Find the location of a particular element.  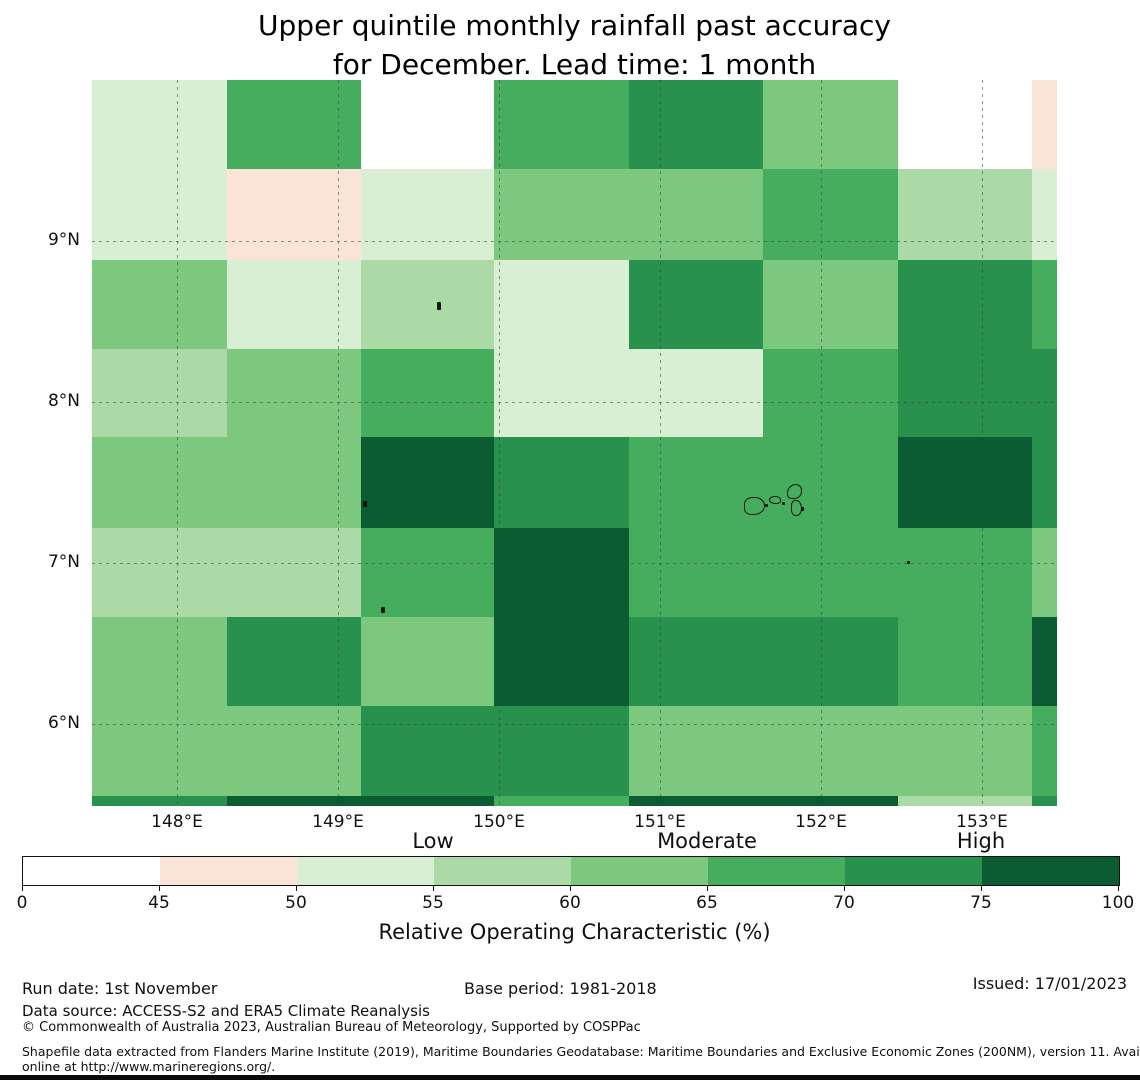

colorbar-category-label: Moderate is located at coordinates (707, 841).